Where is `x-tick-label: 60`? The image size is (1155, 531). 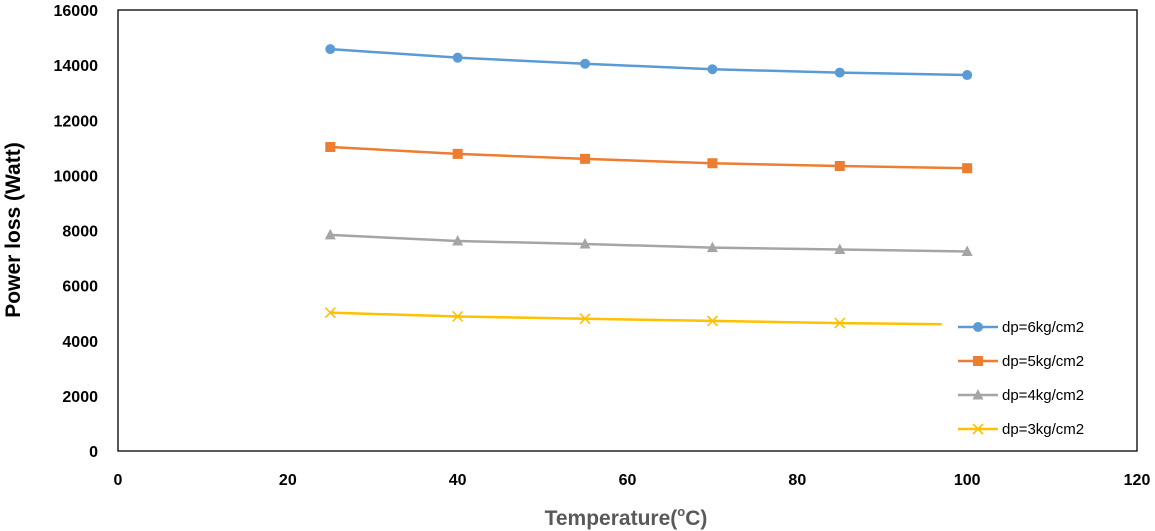
x-tick-label: 60 is located at coordinates (628, 480).